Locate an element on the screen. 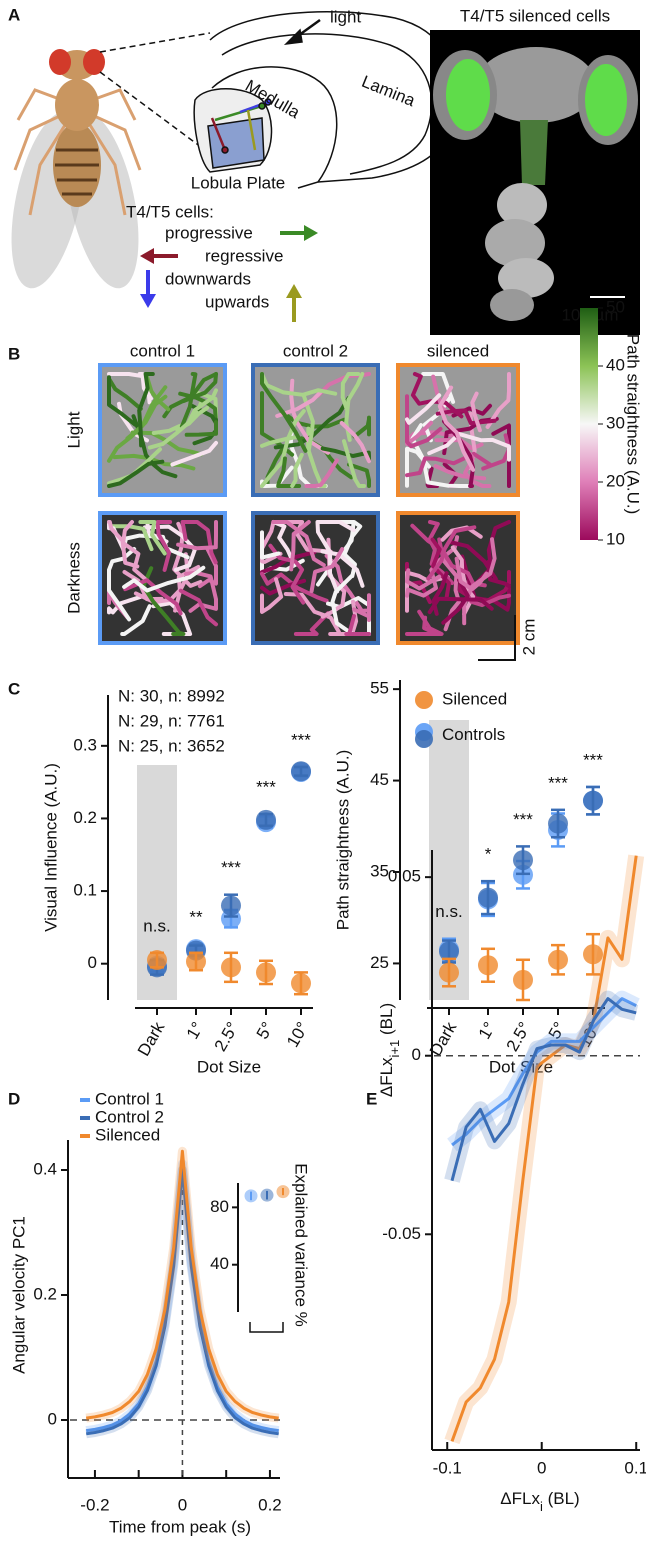 The image size is (646, 1541). y-tick-label: 0.2 is located at coordinates (45, 1293).